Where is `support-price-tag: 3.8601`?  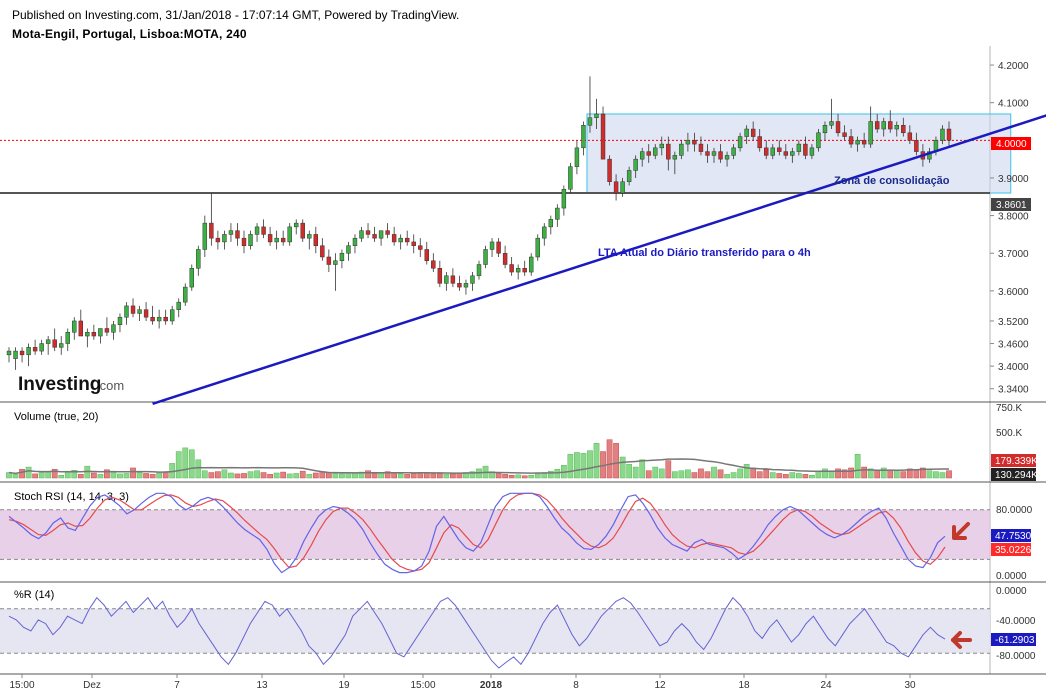
support-price-tag: 3.8601 is located at coordinates (1011, 204).